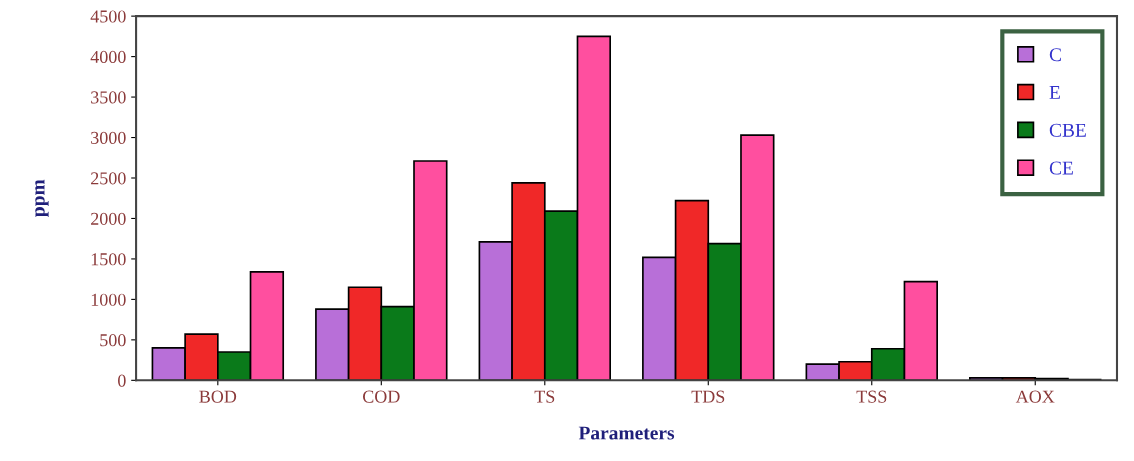 This screenshot has width=1134, height=461. I want to click on legend-label: CBE, so click(1067, 130).